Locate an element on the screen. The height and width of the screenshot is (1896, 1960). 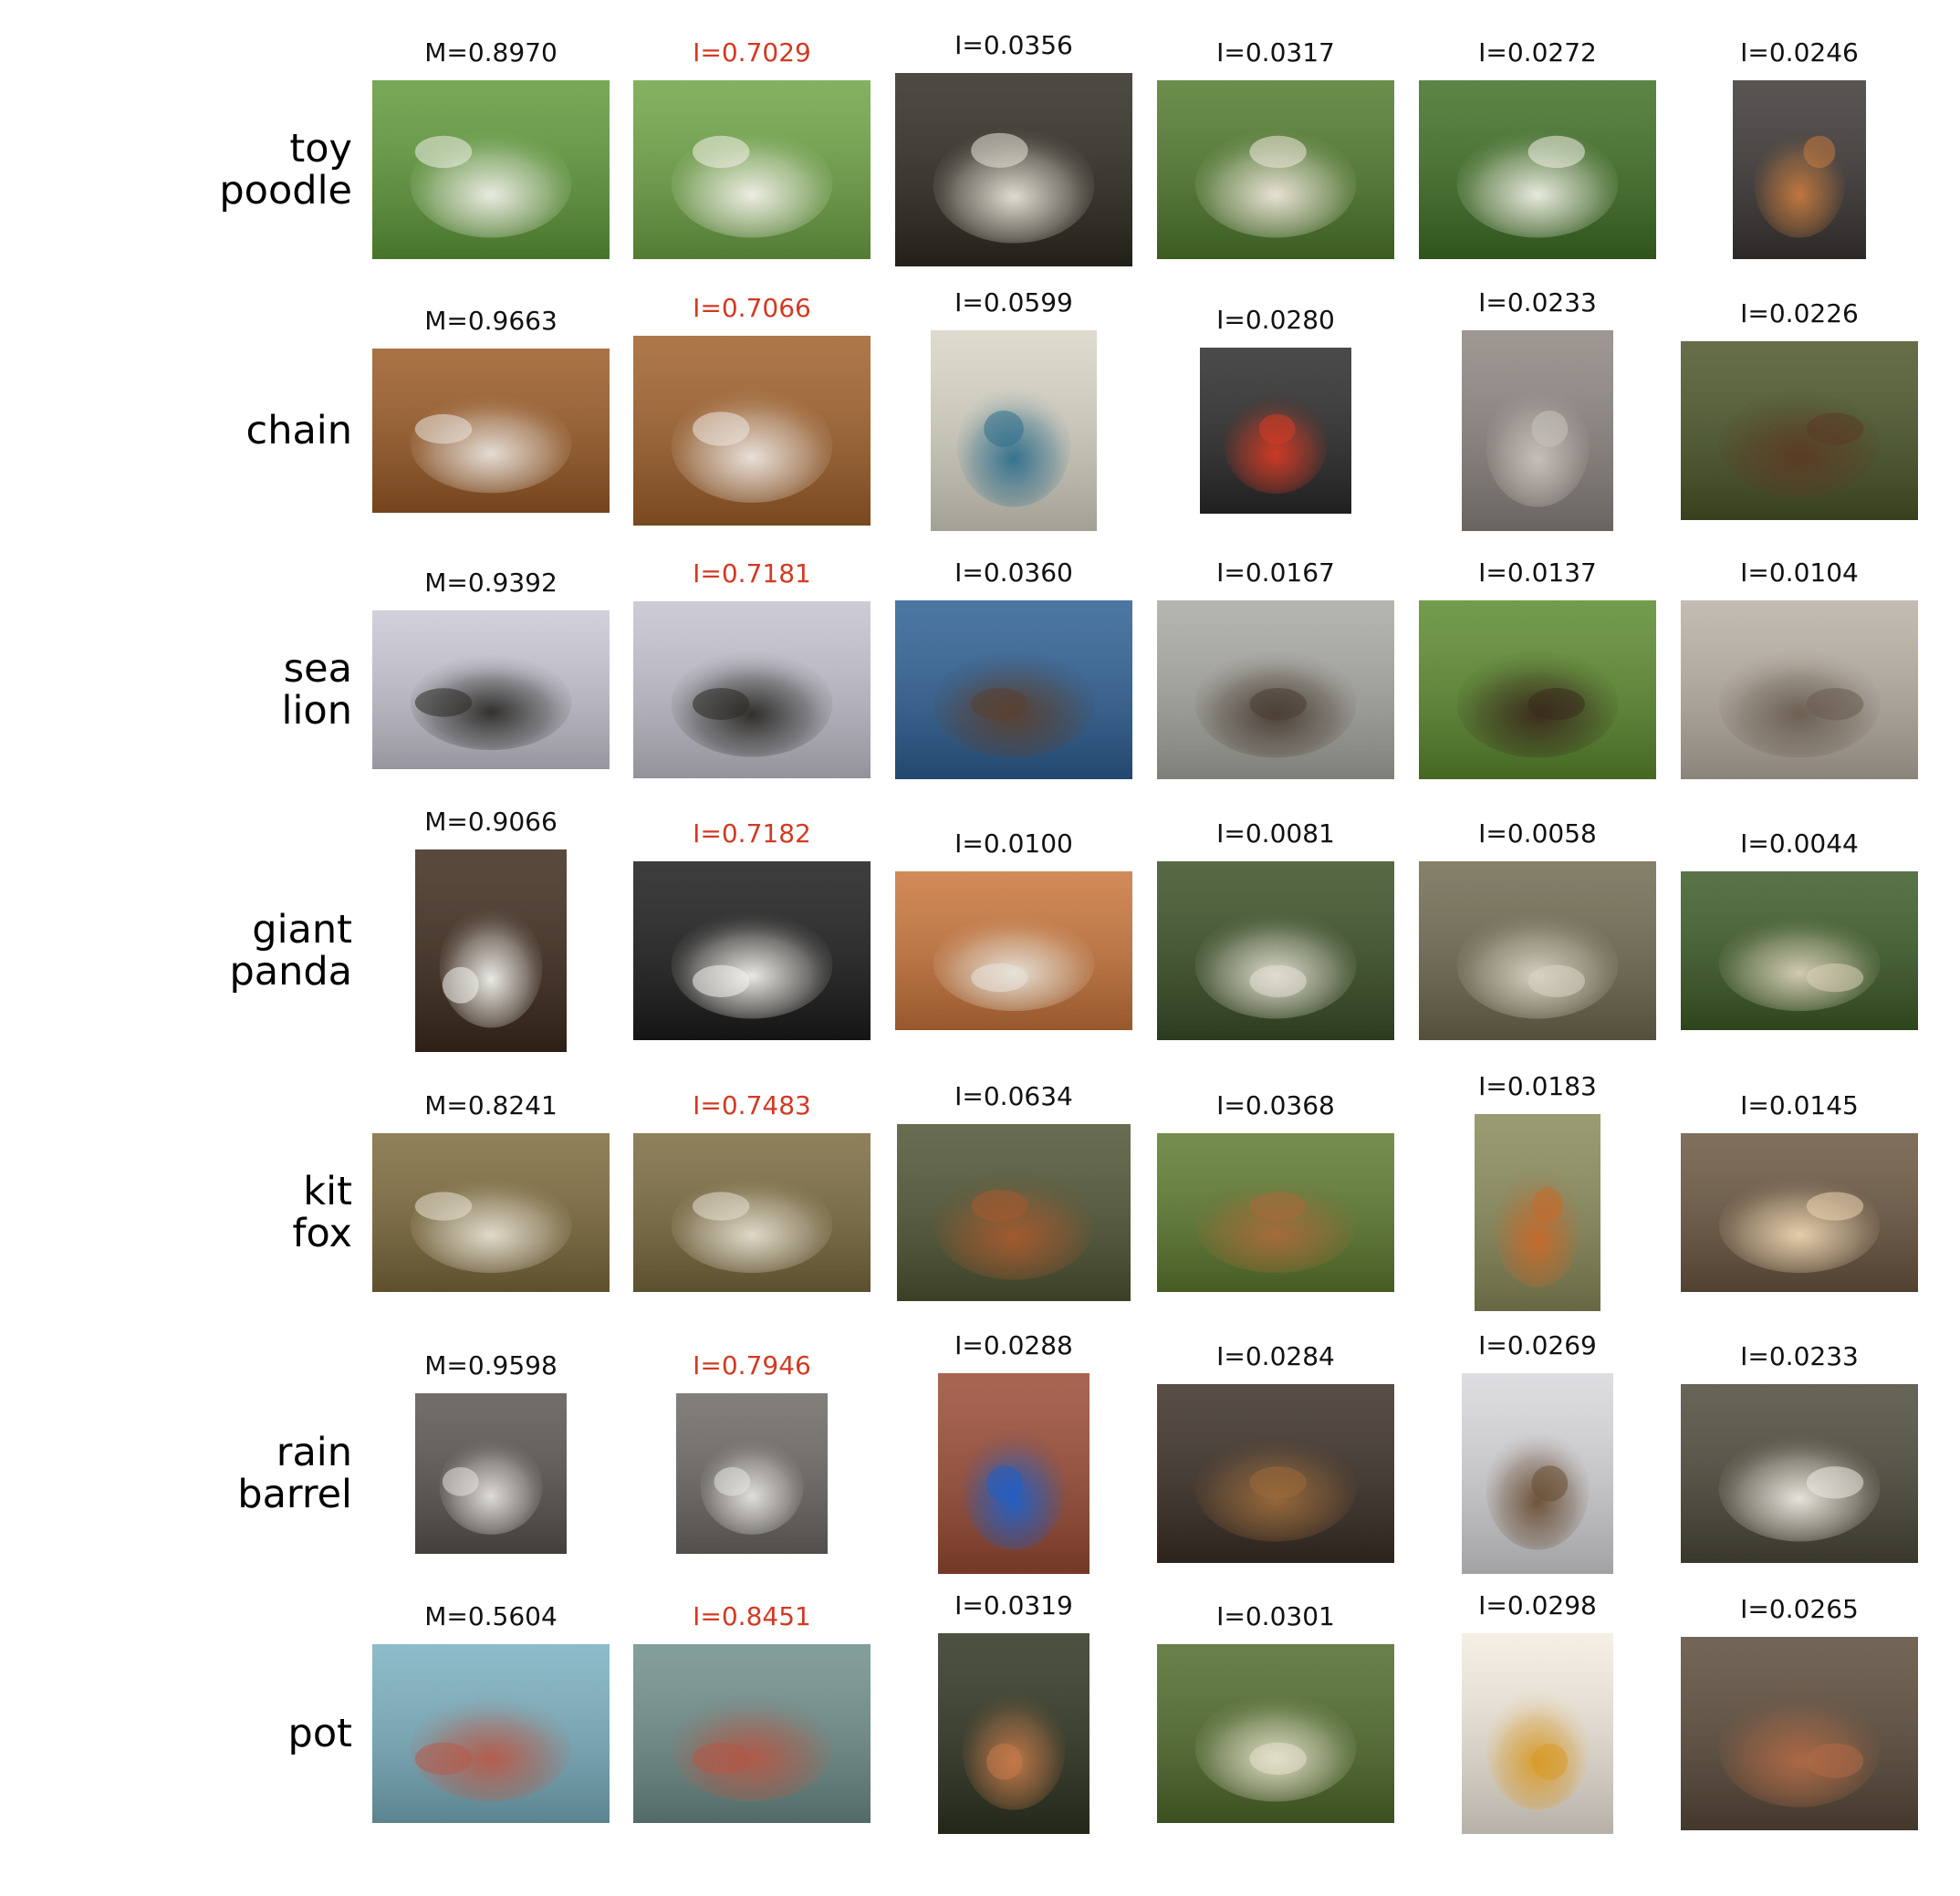
row-label: chain is located at coordinates (298, 430).